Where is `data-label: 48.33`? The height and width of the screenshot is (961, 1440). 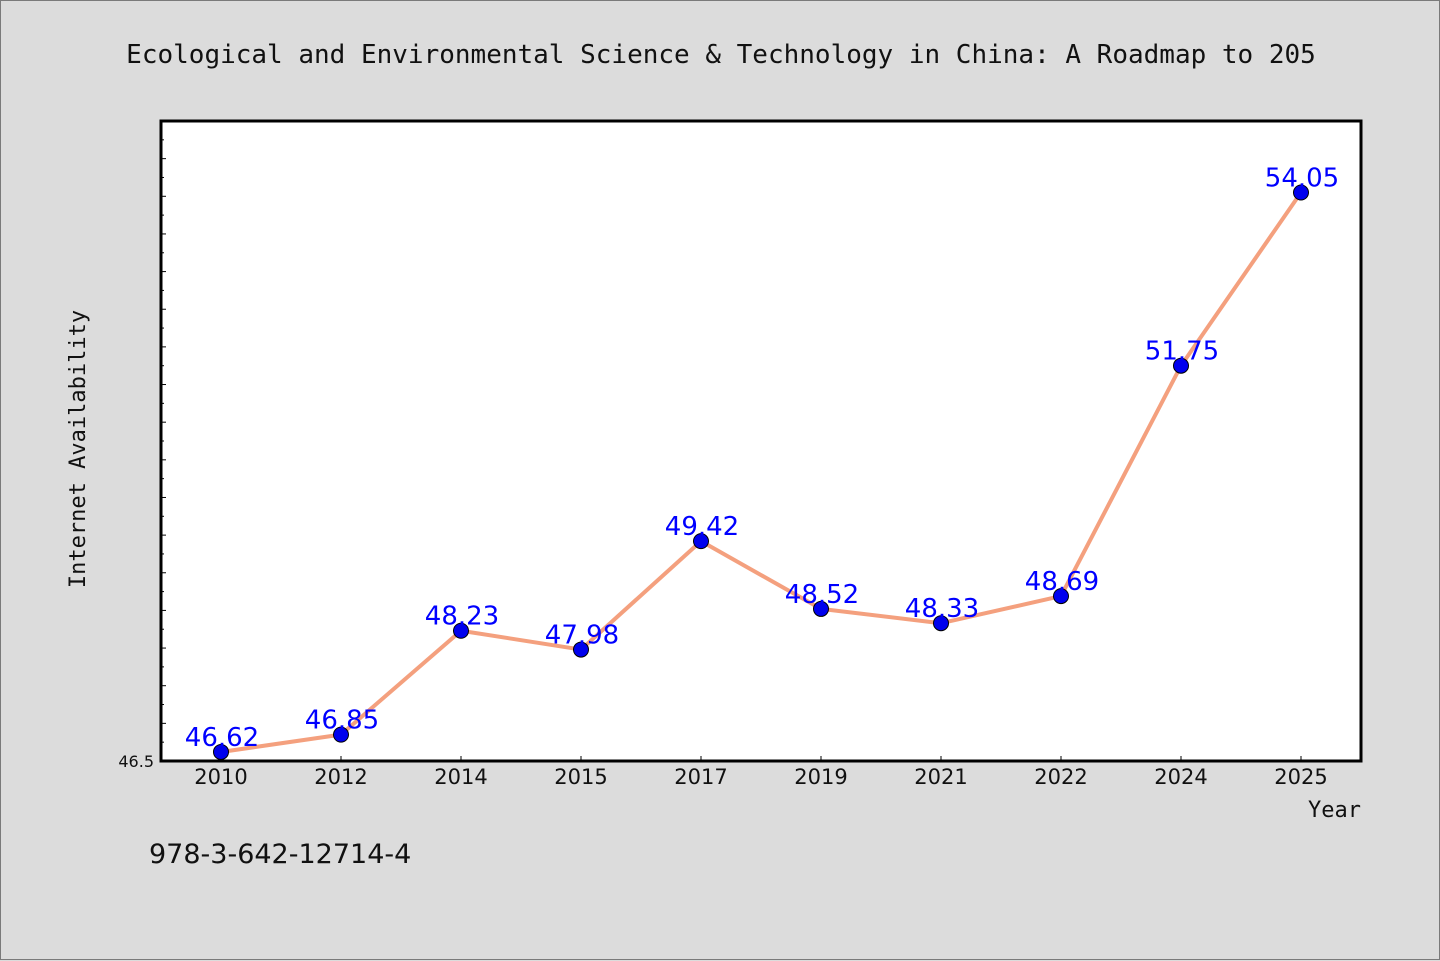
data-label: 48.33 is located at coordinates (942, 609).